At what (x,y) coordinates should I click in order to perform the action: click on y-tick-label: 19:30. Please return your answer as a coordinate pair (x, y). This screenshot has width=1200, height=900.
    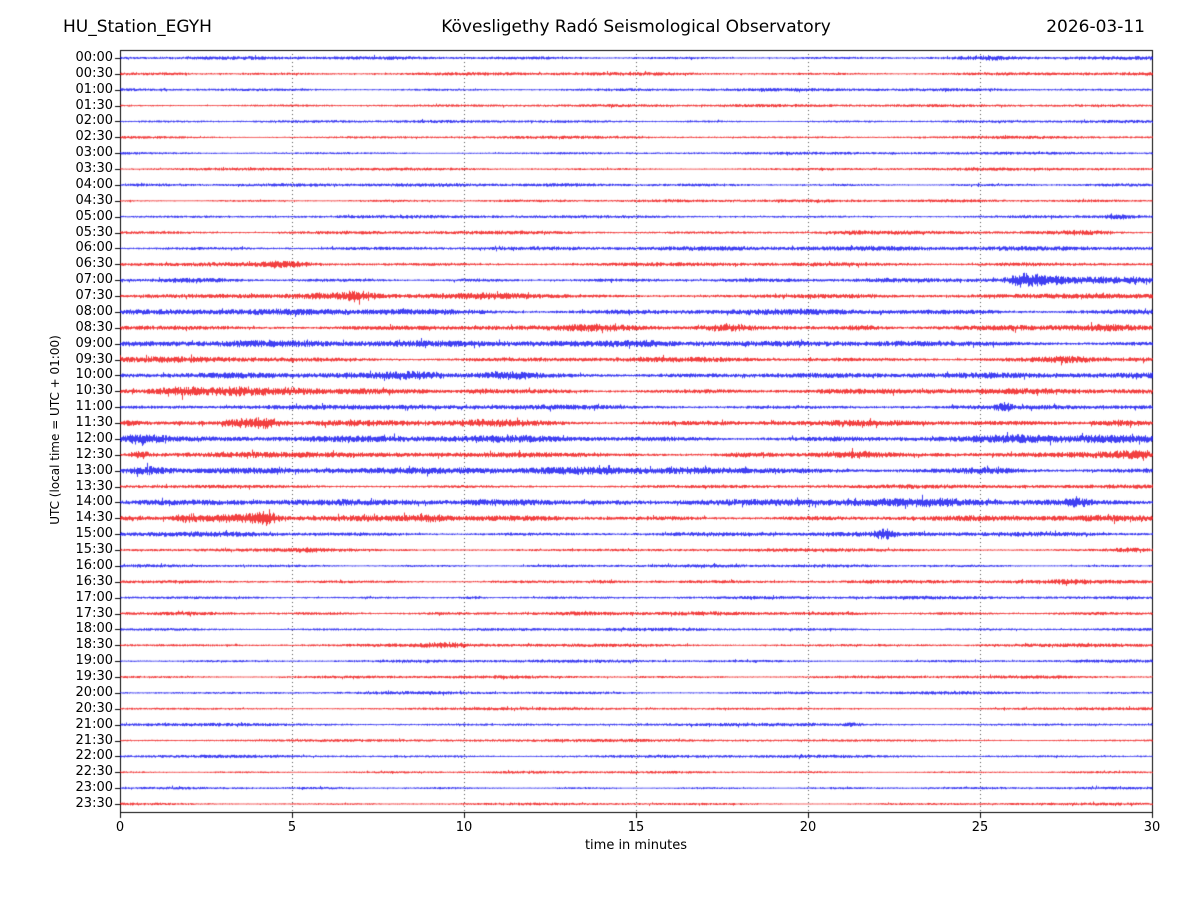
    Looking at the image, I should click on (94, 677).